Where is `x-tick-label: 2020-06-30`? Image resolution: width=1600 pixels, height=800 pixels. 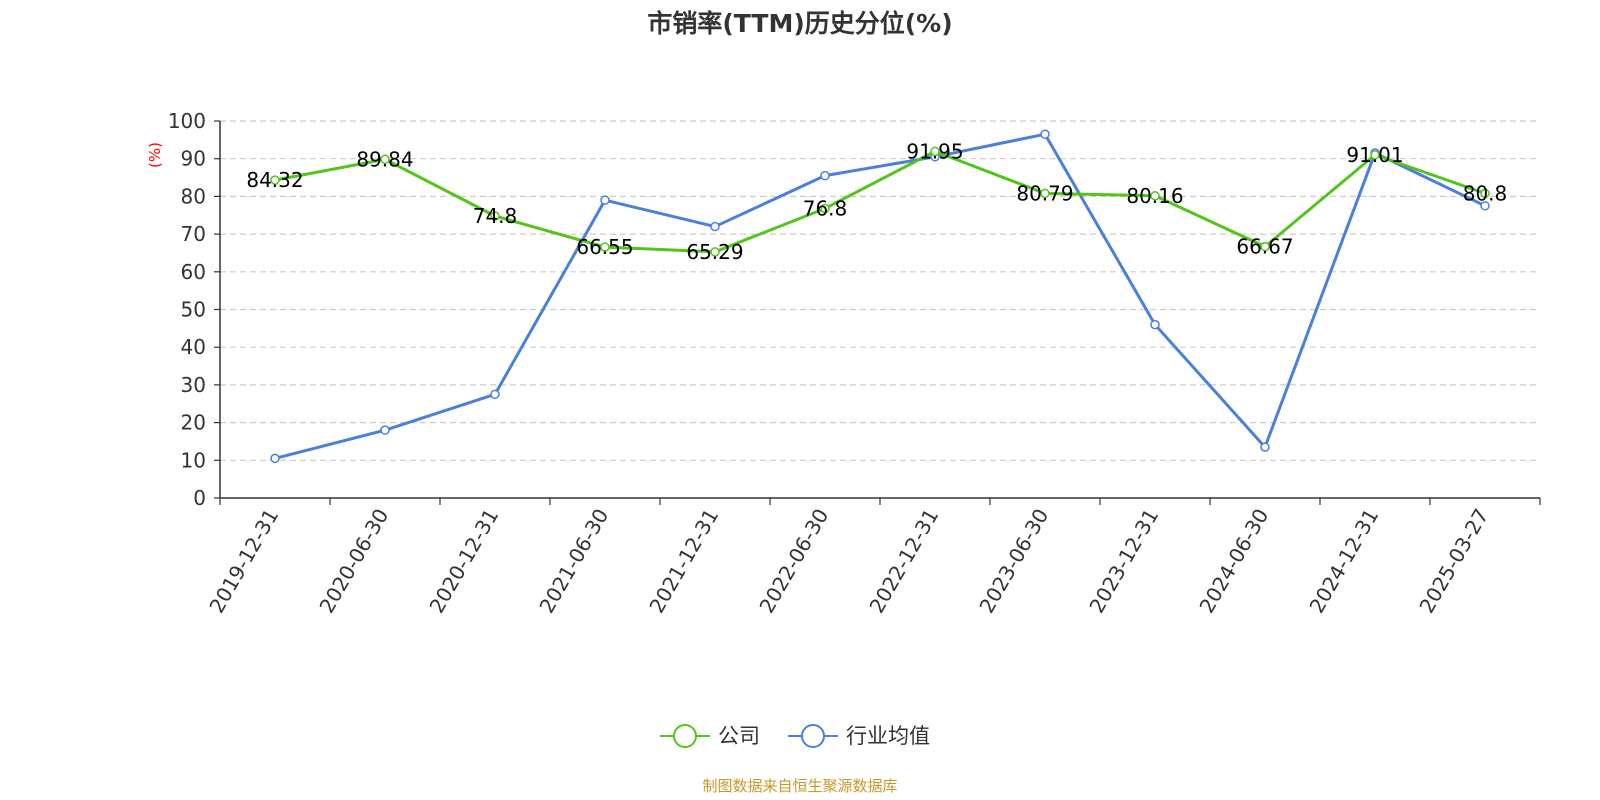
x-tick-label: 2020-06-30 is located at coordinates (353, 561).